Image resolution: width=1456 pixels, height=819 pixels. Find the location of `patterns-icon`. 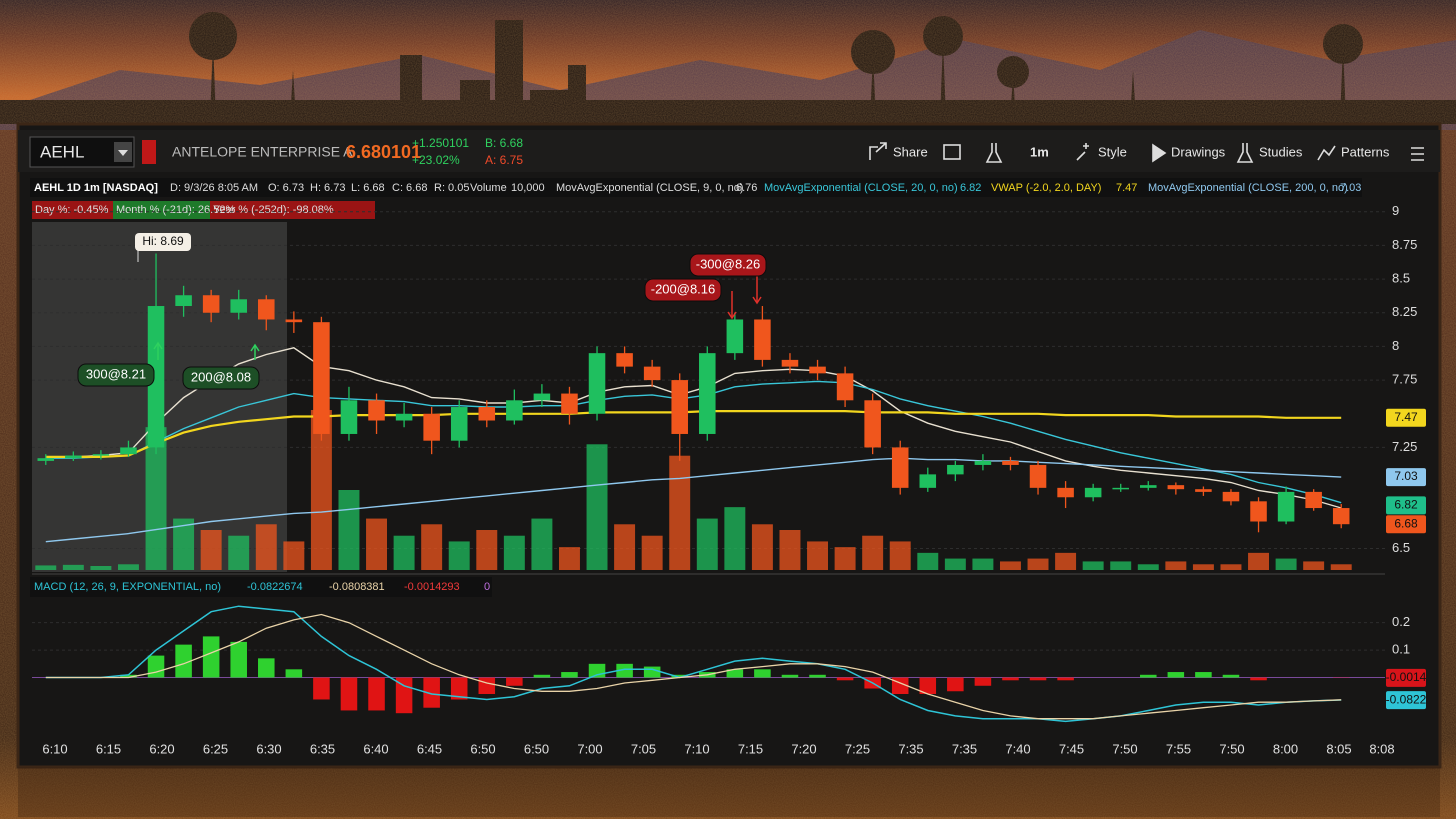

patterns-icon is located at coordinates (1326, 153).